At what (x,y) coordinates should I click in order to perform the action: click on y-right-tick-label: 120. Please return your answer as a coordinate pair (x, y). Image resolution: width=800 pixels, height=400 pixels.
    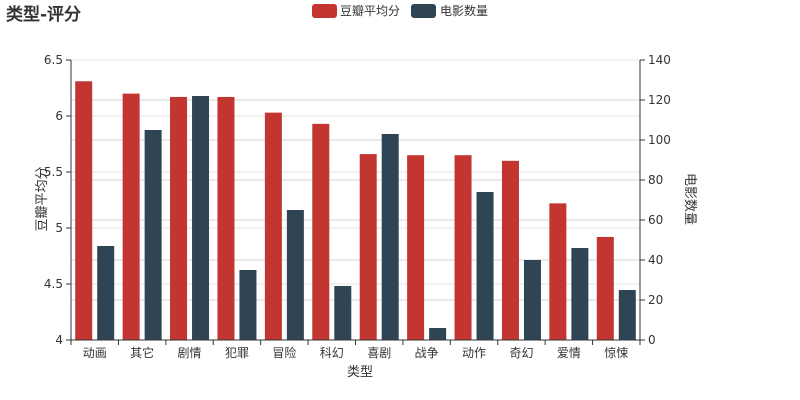
    Looking at the image, I should click on (659, 100).